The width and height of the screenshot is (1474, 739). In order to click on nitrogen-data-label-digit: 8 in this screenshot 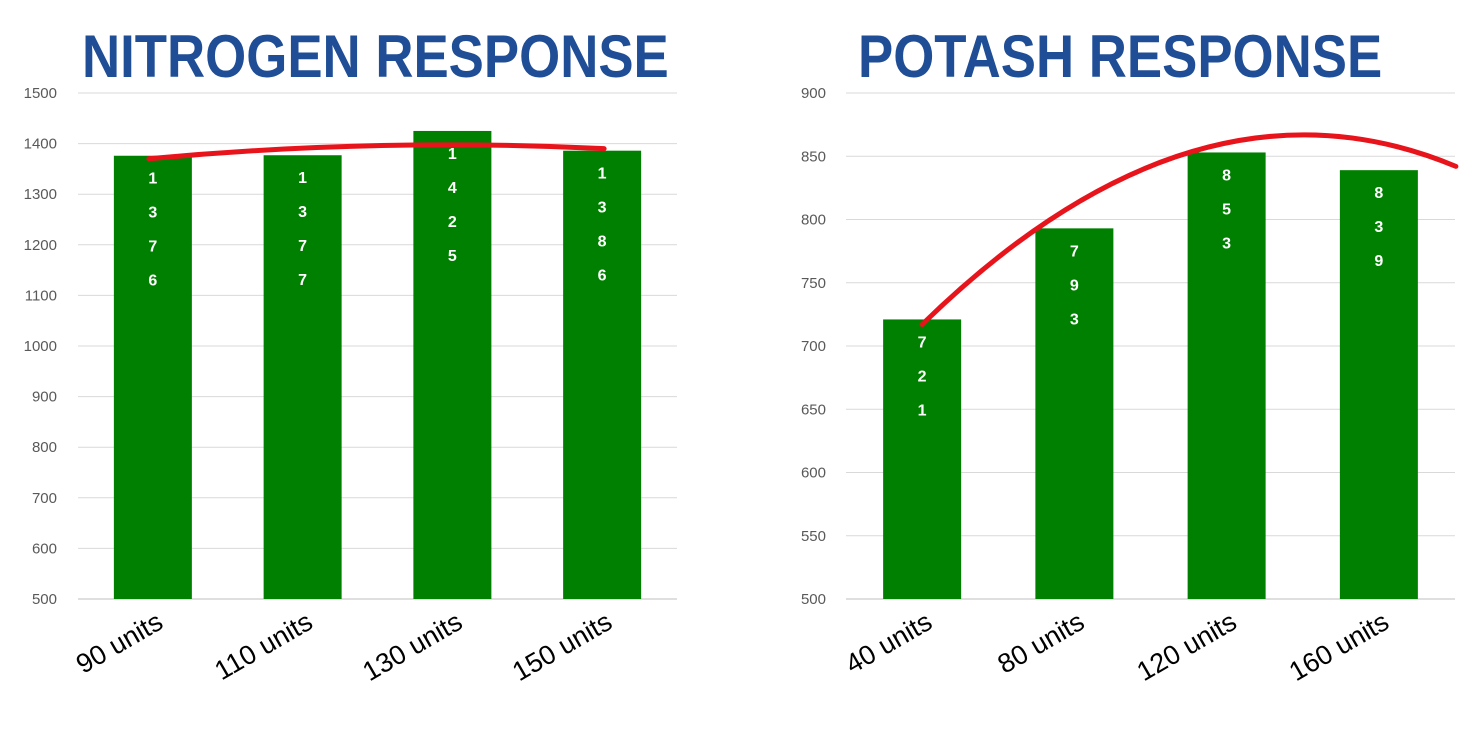, I will do `click(602, 242)`.